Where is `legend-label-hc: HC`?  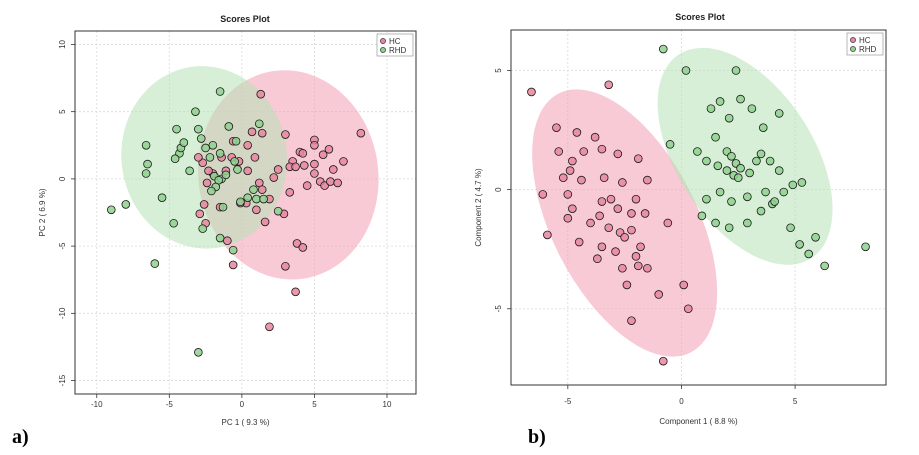 legend-label-hc: HC is located at coordinates (395, 41).